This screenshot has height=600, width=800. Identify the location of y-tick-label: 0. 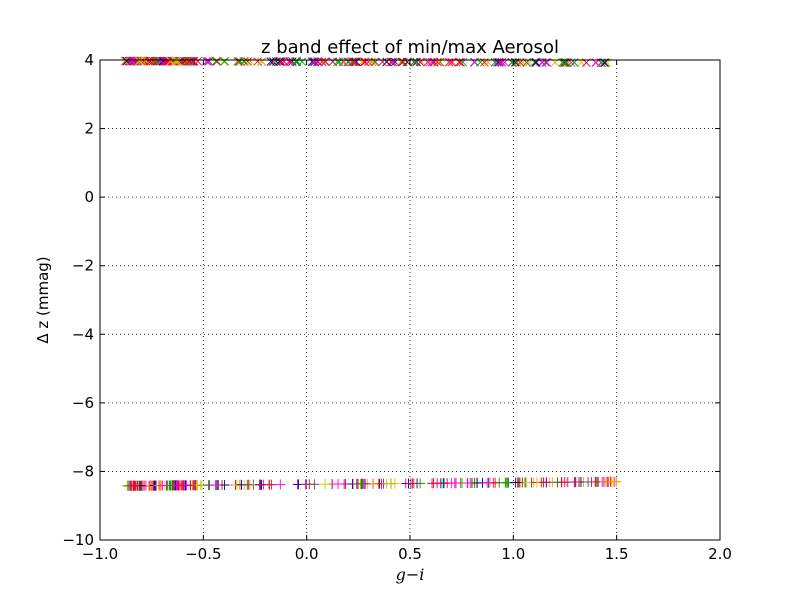
(89, 197).